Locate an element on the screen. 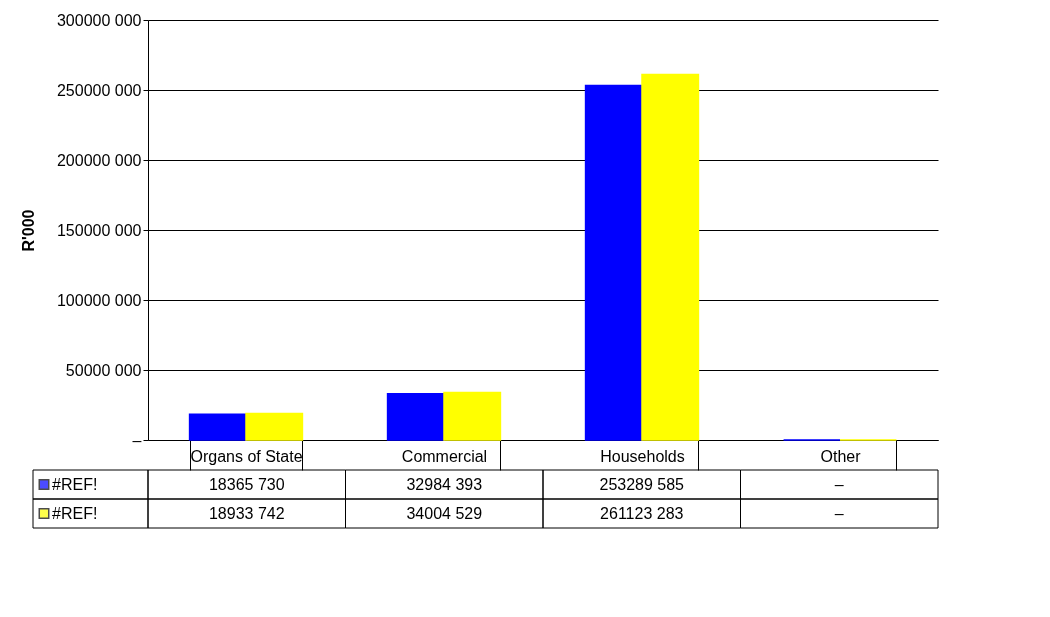  x-tick-label: Other is located at coordinates (841, 456).